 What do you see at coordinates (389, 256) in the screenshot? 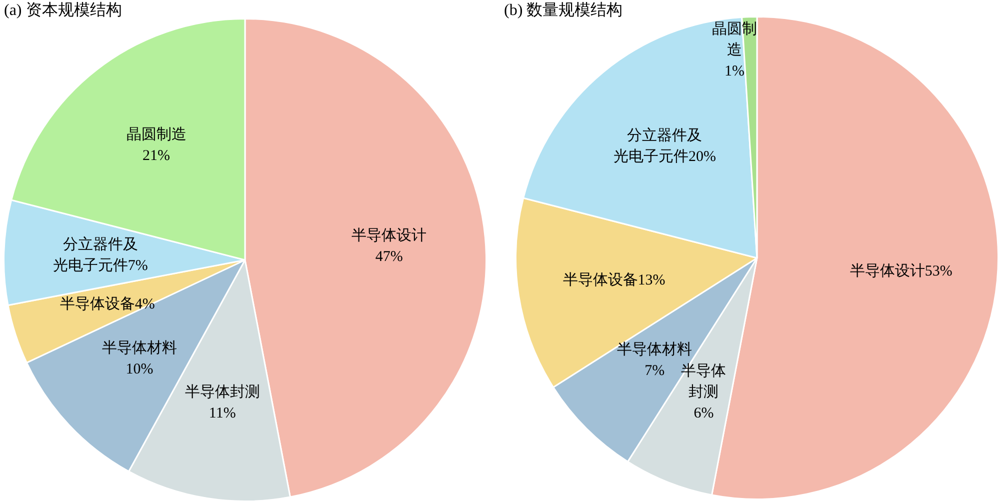
I see `data-label: 47%` at bounding box center [389, 256].